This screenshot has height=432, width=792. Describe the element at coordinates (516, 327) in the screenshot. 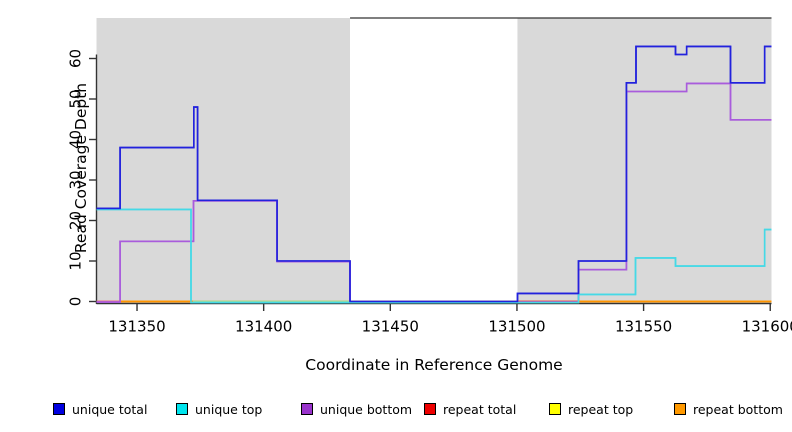

I see `x-tick-label: 131500` at that location.